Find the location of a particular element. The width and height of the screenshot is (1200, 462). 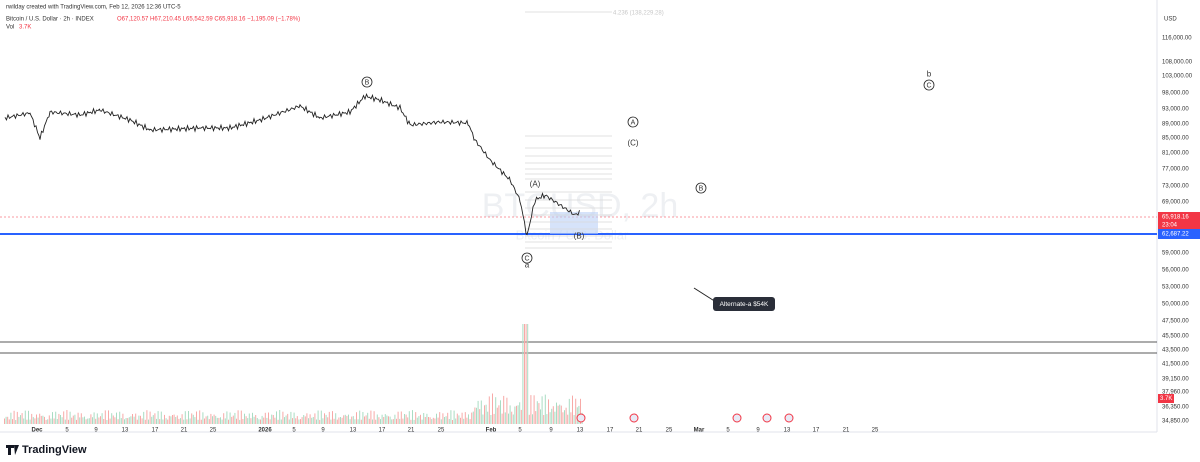

wave-circle is located at coordinates (929, 85).